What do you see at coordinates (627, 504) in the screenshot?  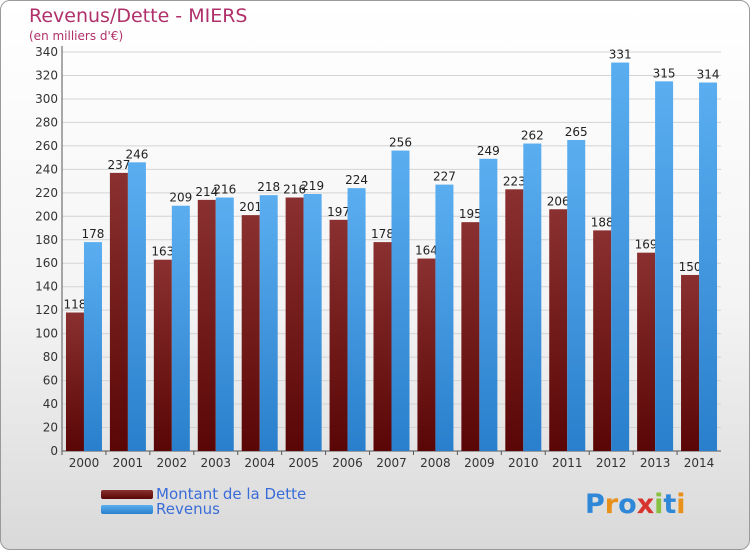 I see `logo-letter: o` at bounding box center [627, 504].